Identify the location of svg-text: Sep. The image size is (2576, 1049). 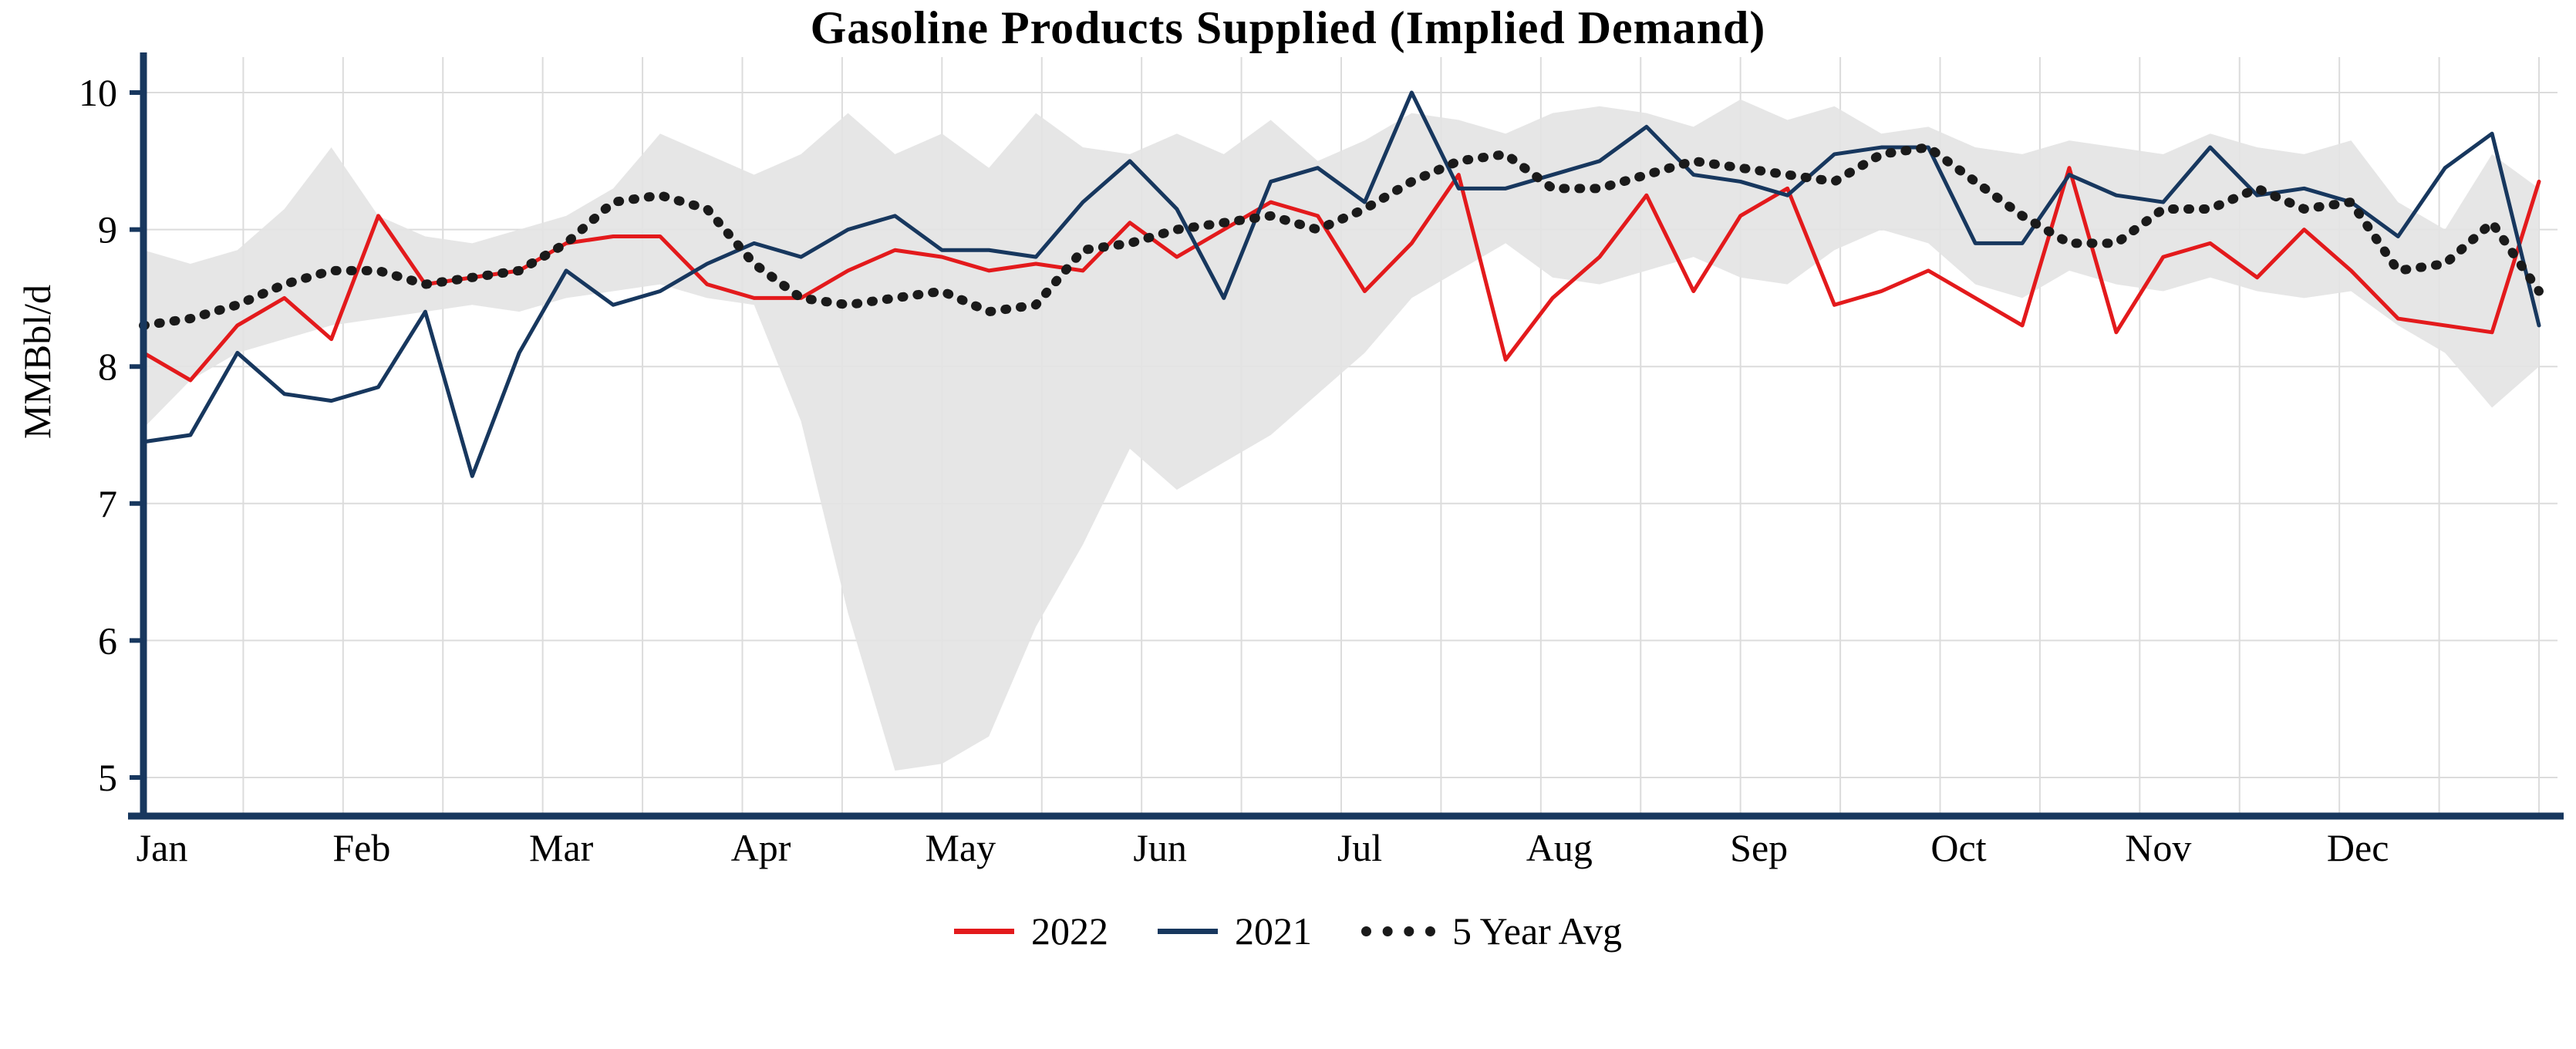
(1759, 847).